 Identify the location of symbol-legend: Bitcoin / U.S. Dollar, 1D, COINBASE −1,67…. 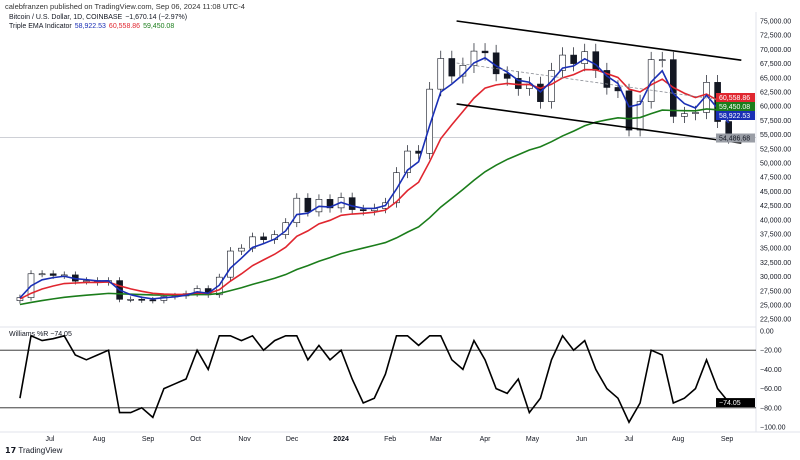
(98, 17).